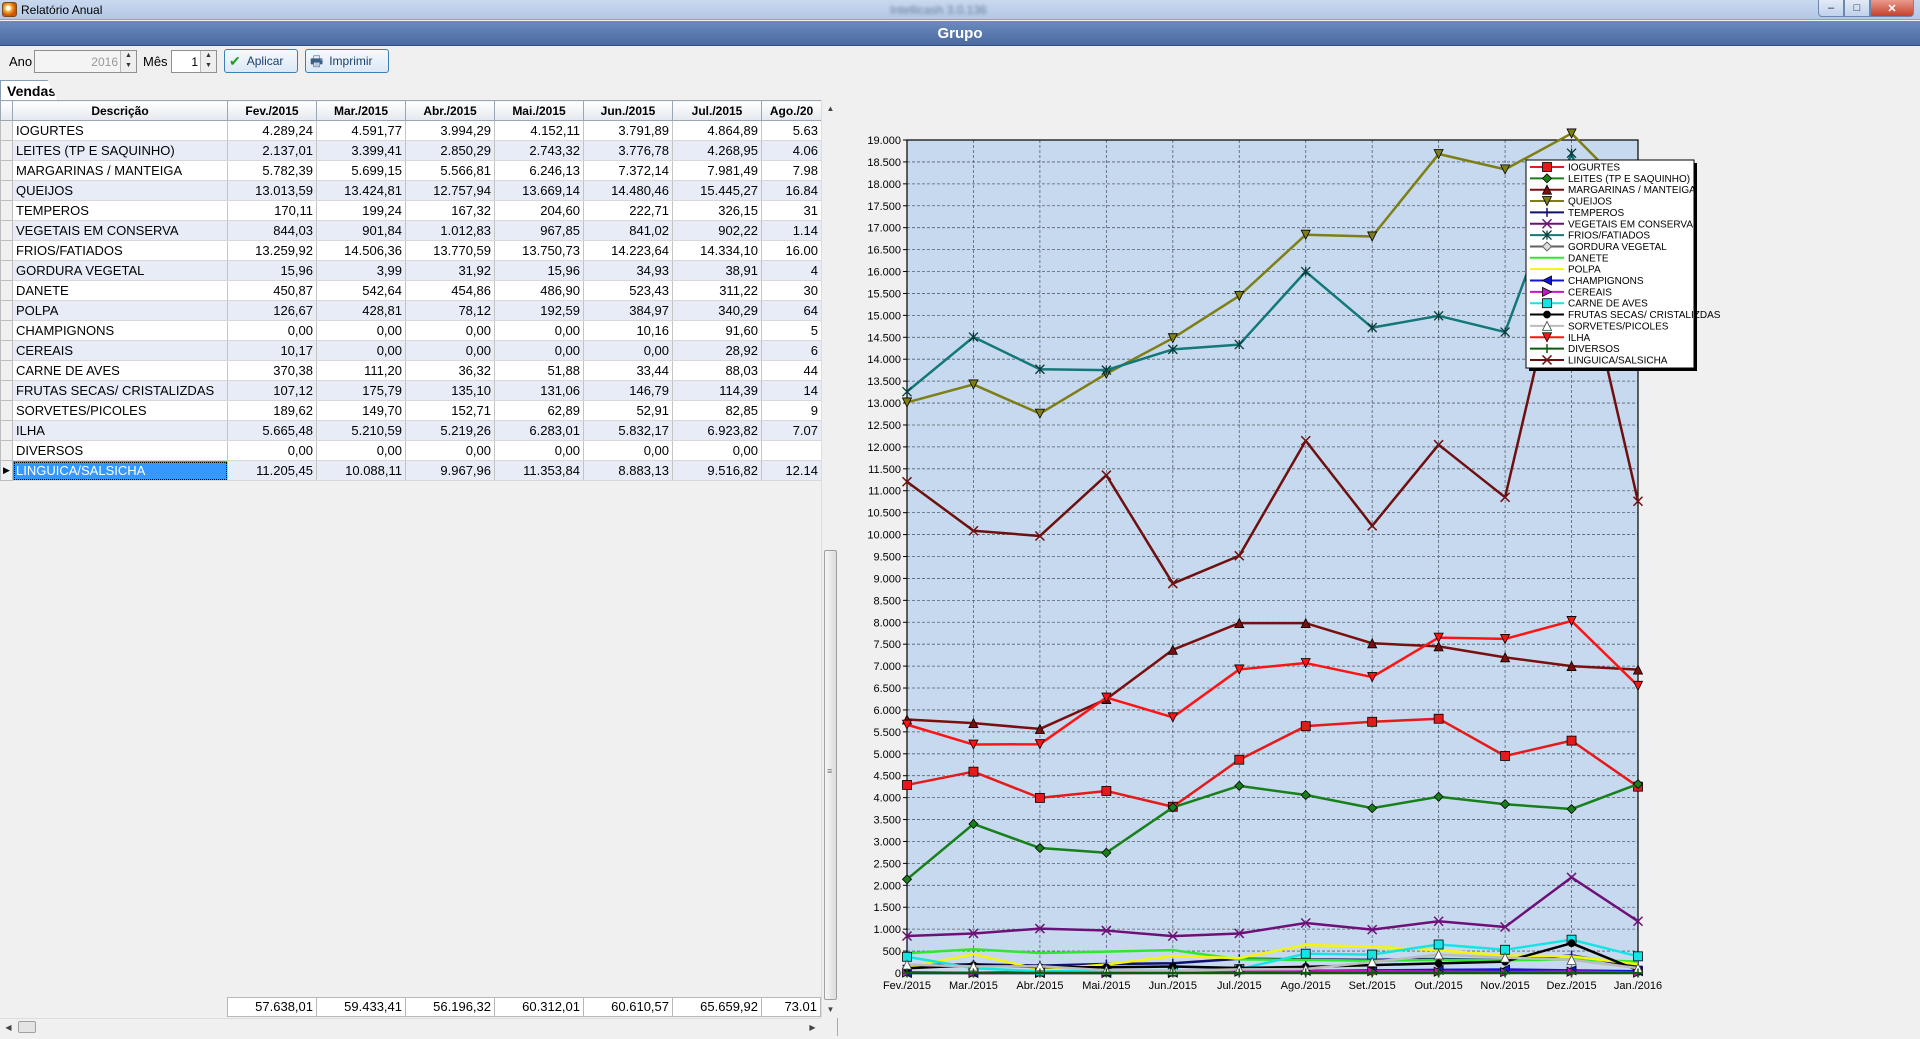 The height and width of the screenshot is (1039, 1920). What do you see at coordinates (272, 110) in the screenshot?
I see `column-header: Fev./2015` at bounding box center [272, 110].